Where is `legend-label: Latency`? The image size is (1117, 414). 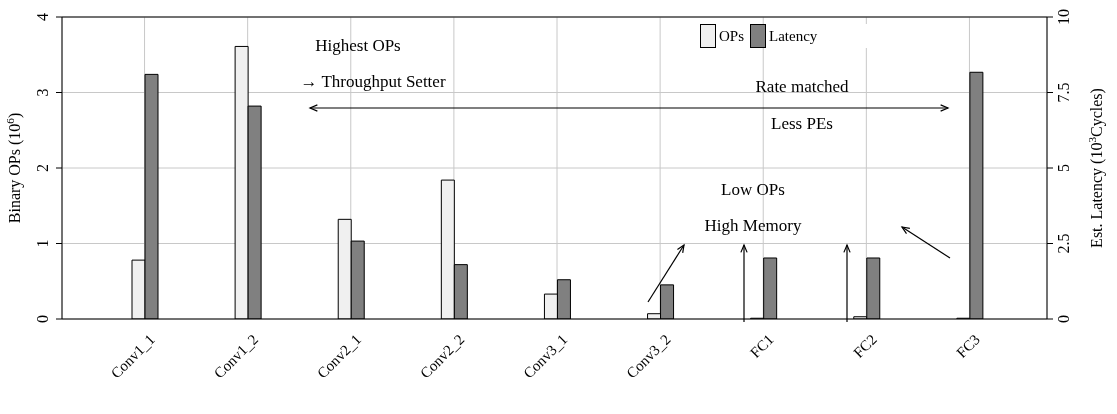 legend-label: Latency is located at coordinates (793, 36).